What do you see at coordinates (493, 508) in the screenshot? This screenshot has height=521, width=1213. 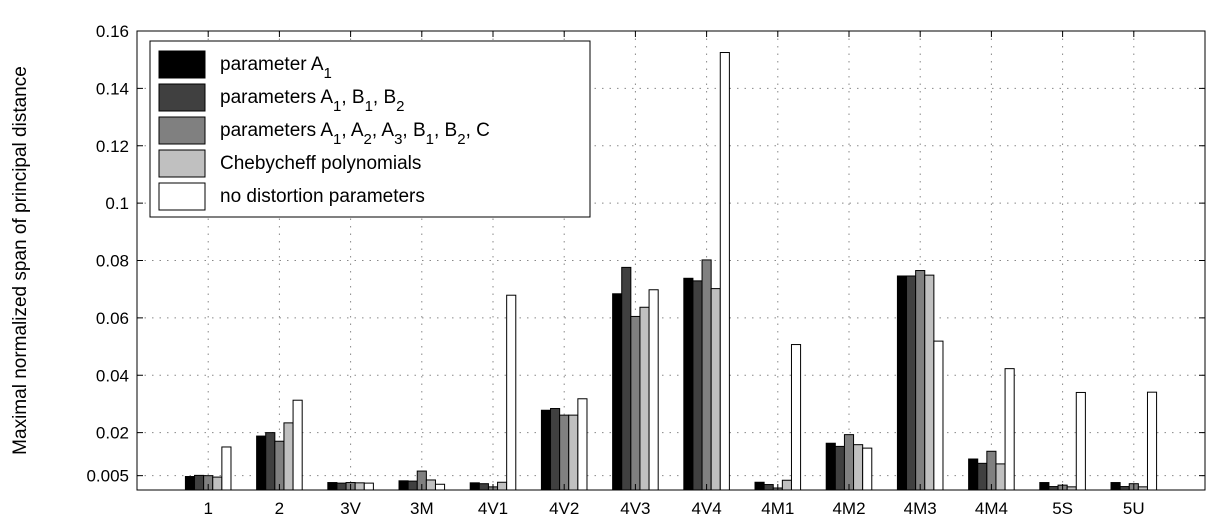 I see `x-tick-label: 4V1` at bounding box center [493, 508].